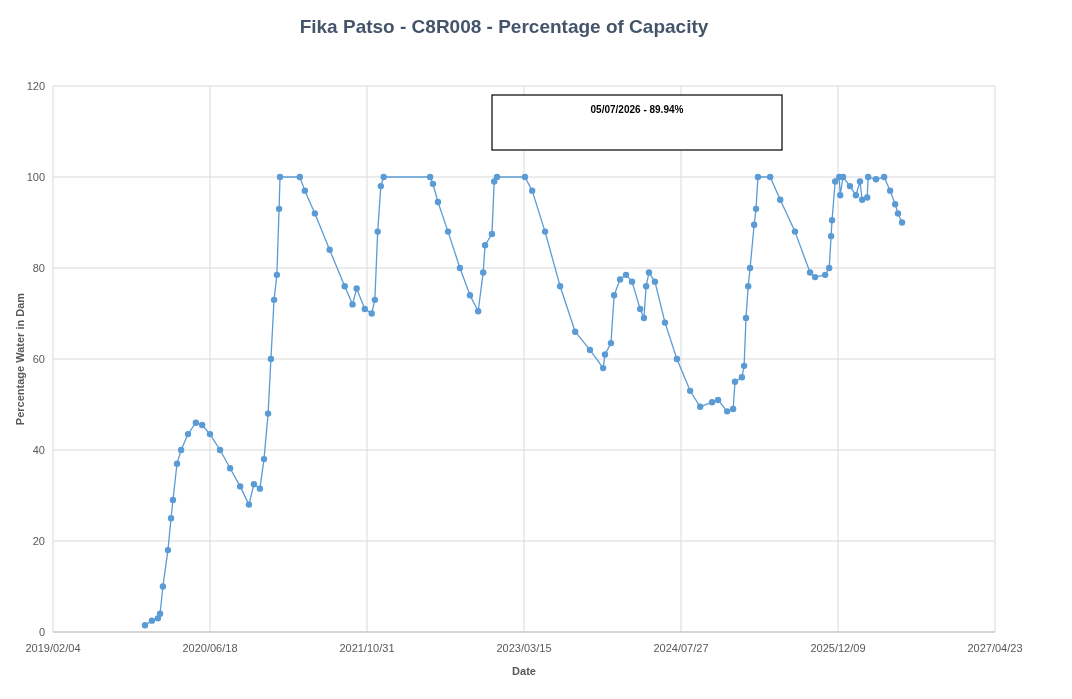  What do you see at coordinates (38, 268) in the screenshot?
I see `y-tick-label: 80` at bounding box center [38, 268].